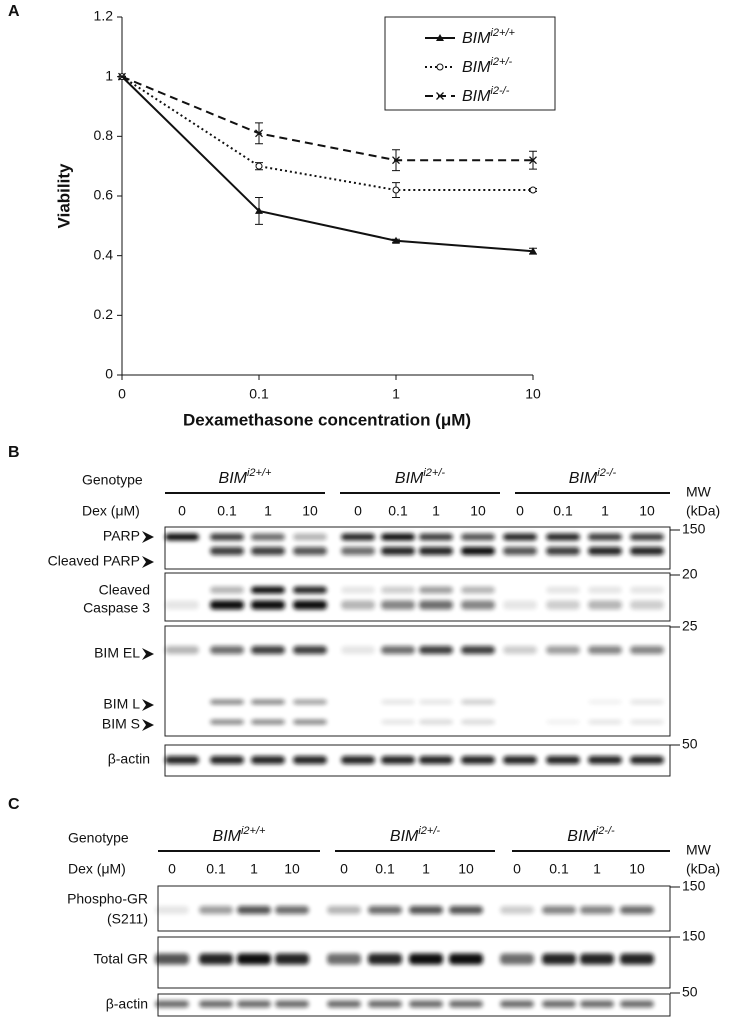  I want to click on dex-label: Dex (μM), so click(111, 511).